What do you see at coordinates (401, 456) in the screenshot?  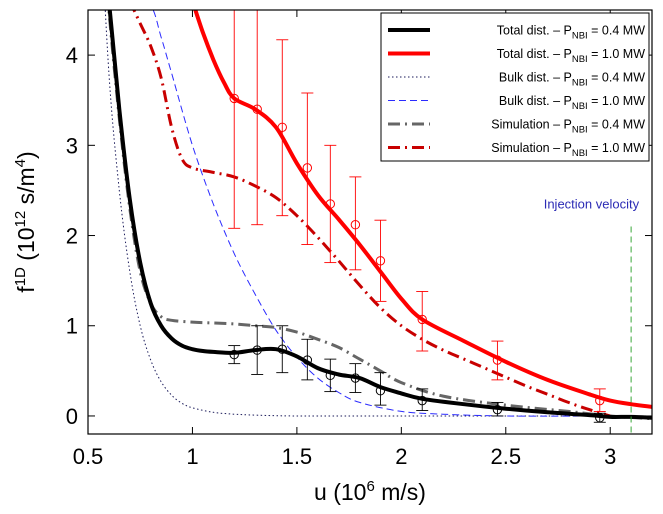 I see `x-tick-label-4: 2` at bounding box center [401, 456].